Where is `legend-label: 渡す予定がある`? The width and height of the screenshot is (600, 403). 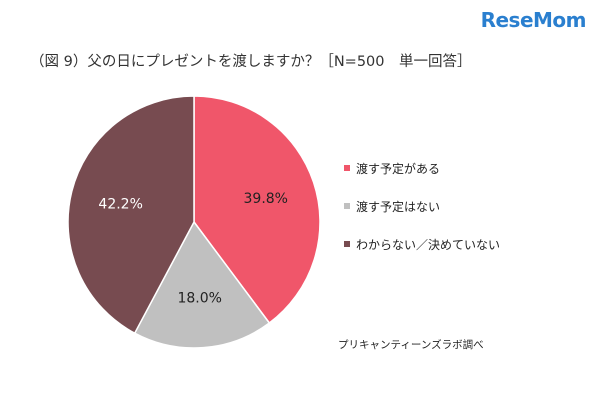 legend-label: 渡す予定がある is located at coordinates (398, 169).